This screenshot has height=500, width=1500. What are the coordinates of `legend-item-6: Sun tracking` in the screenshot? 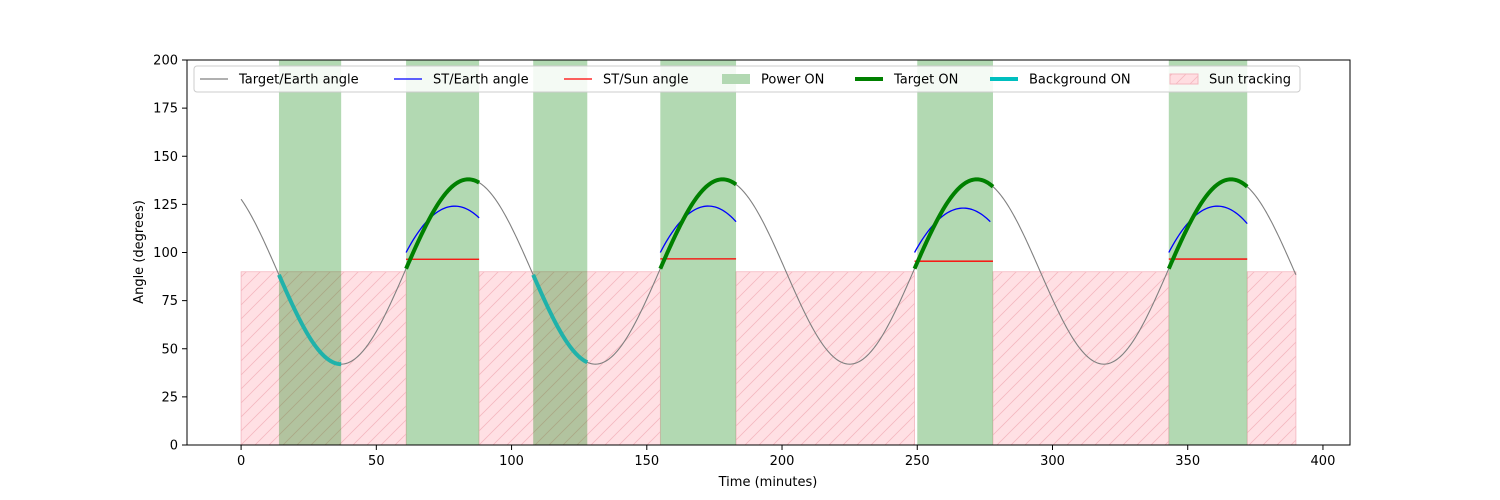 It's located at (1230, 80).